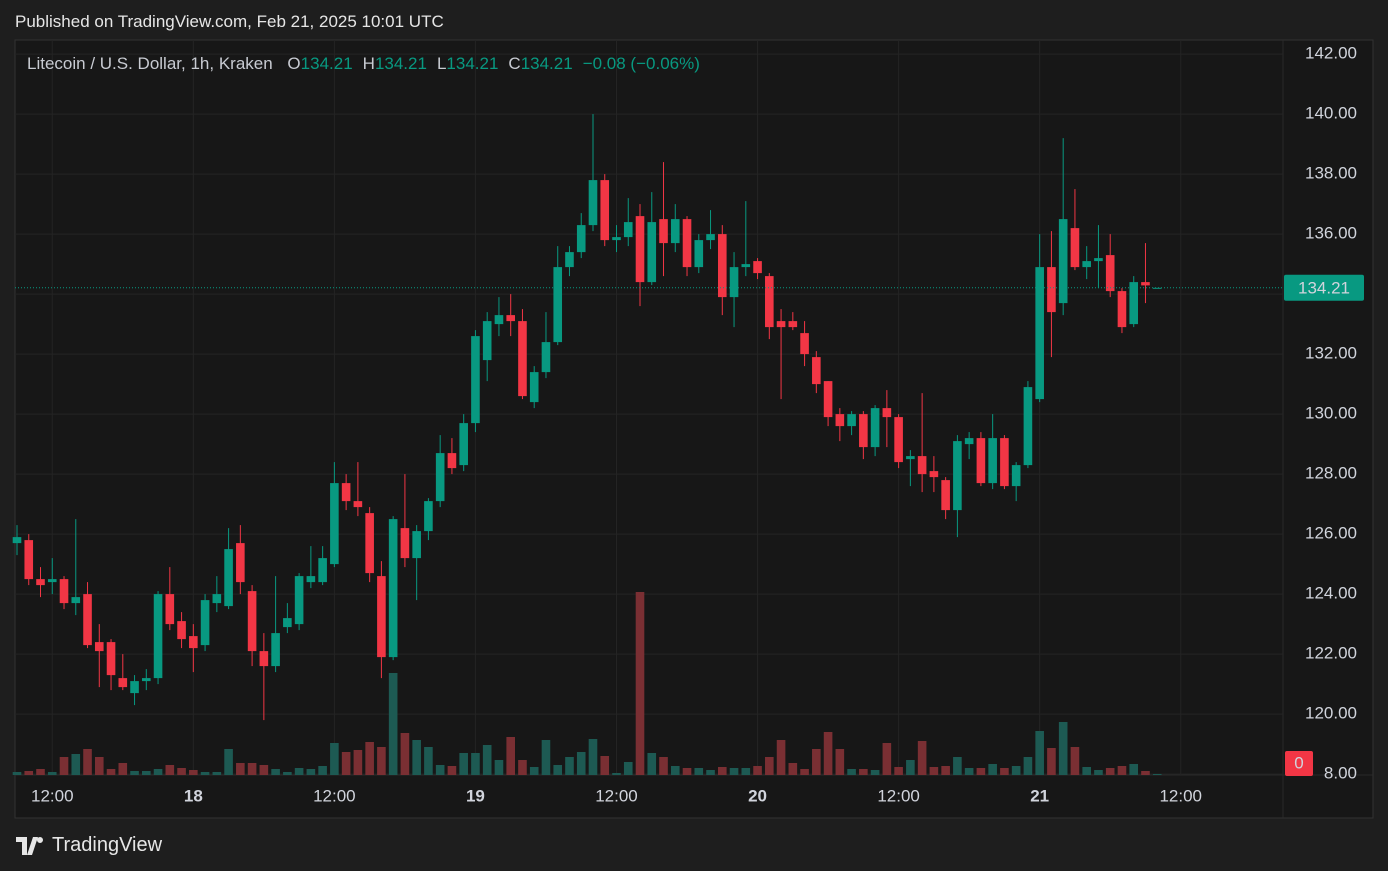 The height and width of the screenshot is (871, 1388). What do you see at coordinates (1331, 113) in the screenshot?
I see `y-tick-label: 140.00` at bounding box center [1331, 113].